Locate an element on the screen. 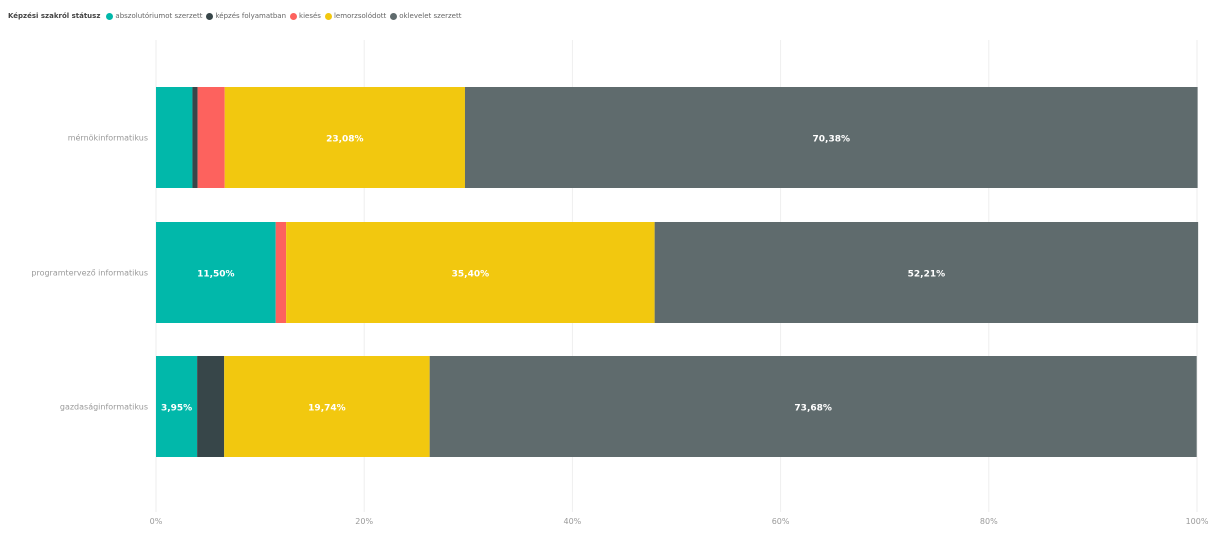  category-label: programtervező informatikus is located at coordinates (89, 273).